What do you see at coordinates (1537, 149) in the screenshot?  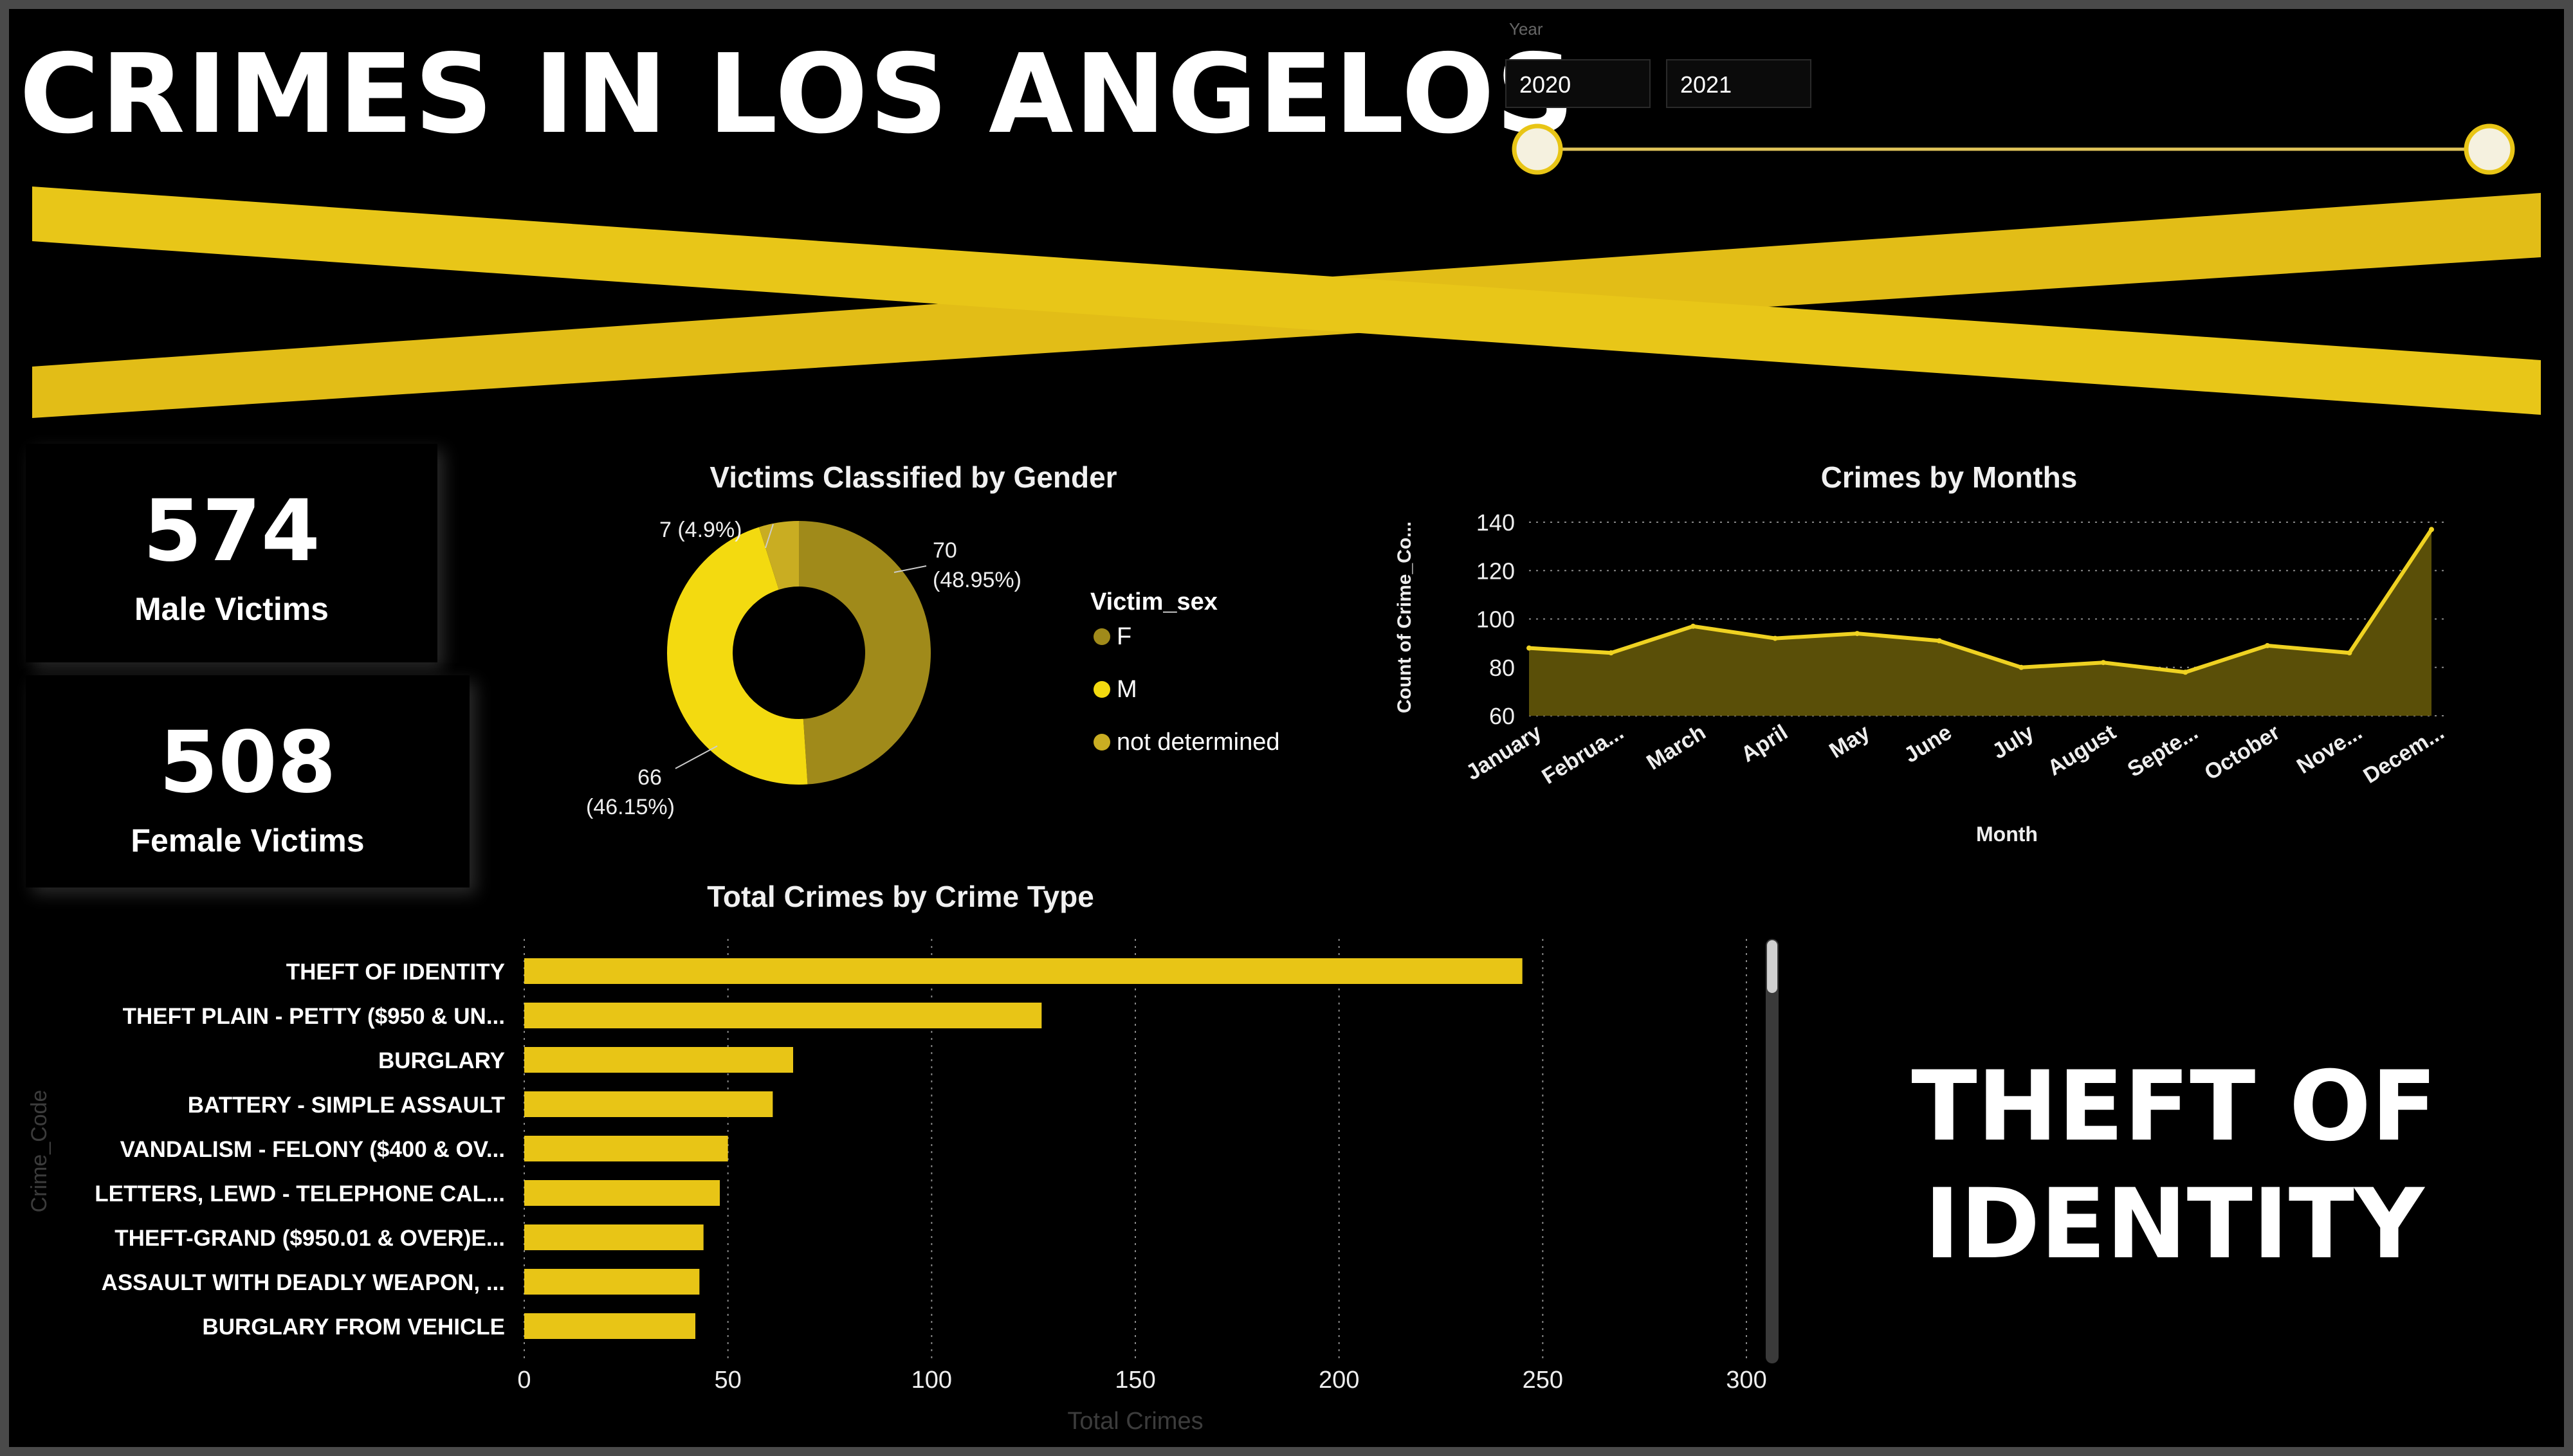 I see `slider-start-handle` at bounding box center [1537, 149].